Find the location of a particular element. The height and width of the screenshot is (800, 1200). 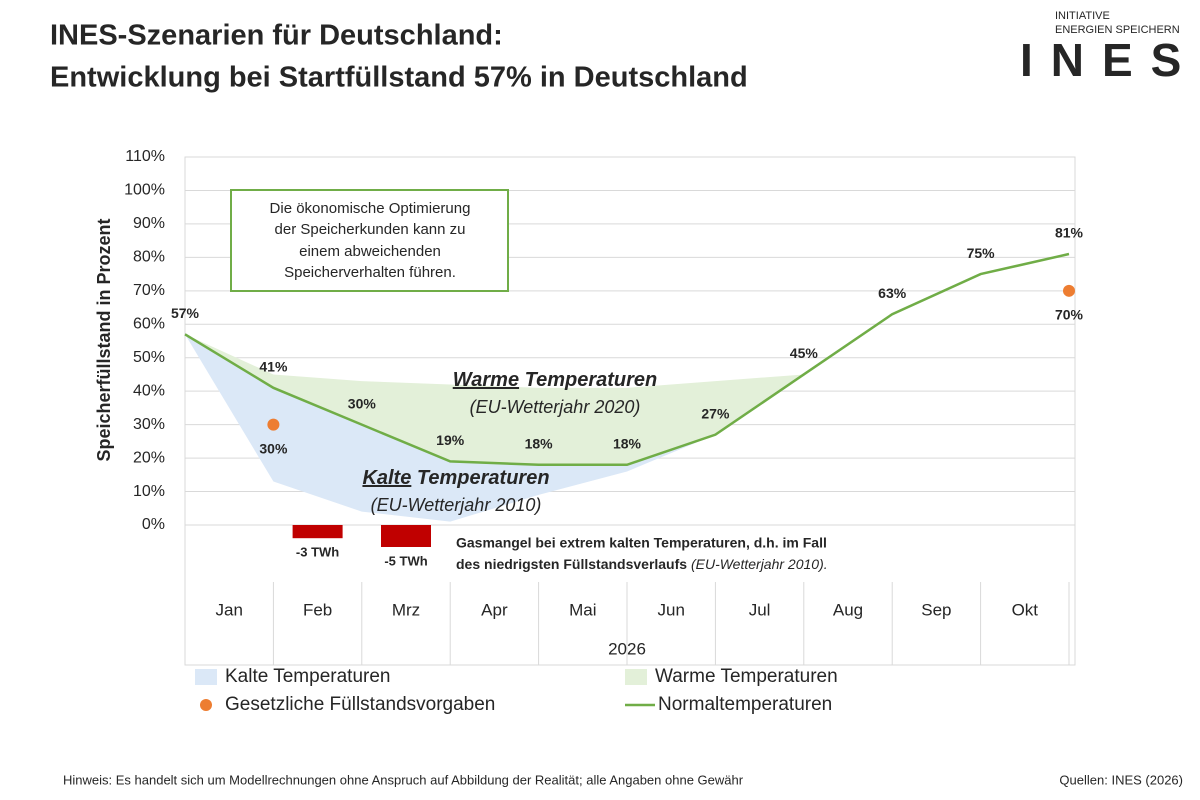

y-tick-label: 60% is located at coordinates (149, 323).